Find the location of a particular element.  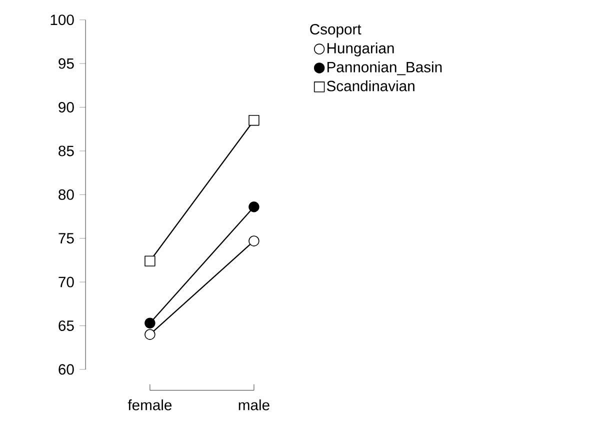

y-tick-label: 100 is located at coordinates (62, 20).